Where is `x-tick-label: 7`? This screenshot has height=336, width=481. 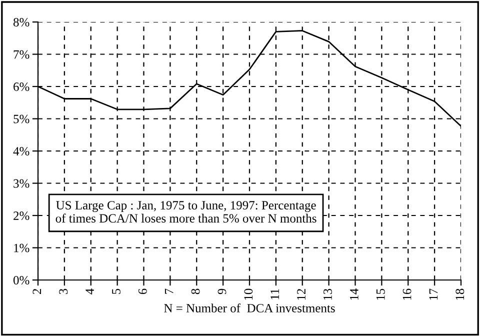
x-tick-label: 7 is located at coordinates (169, 291).